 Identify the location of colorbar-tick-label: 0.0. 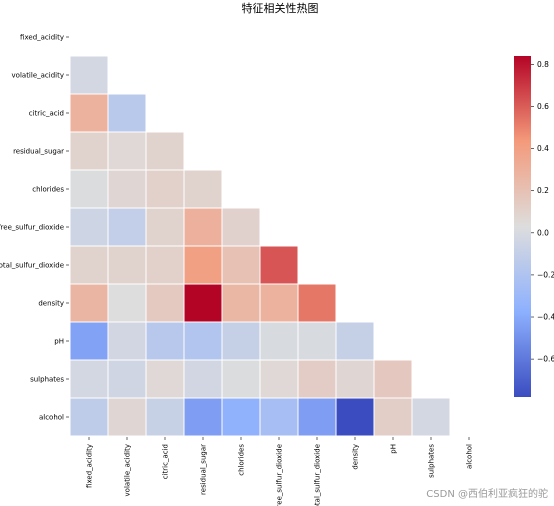
(543, 232).